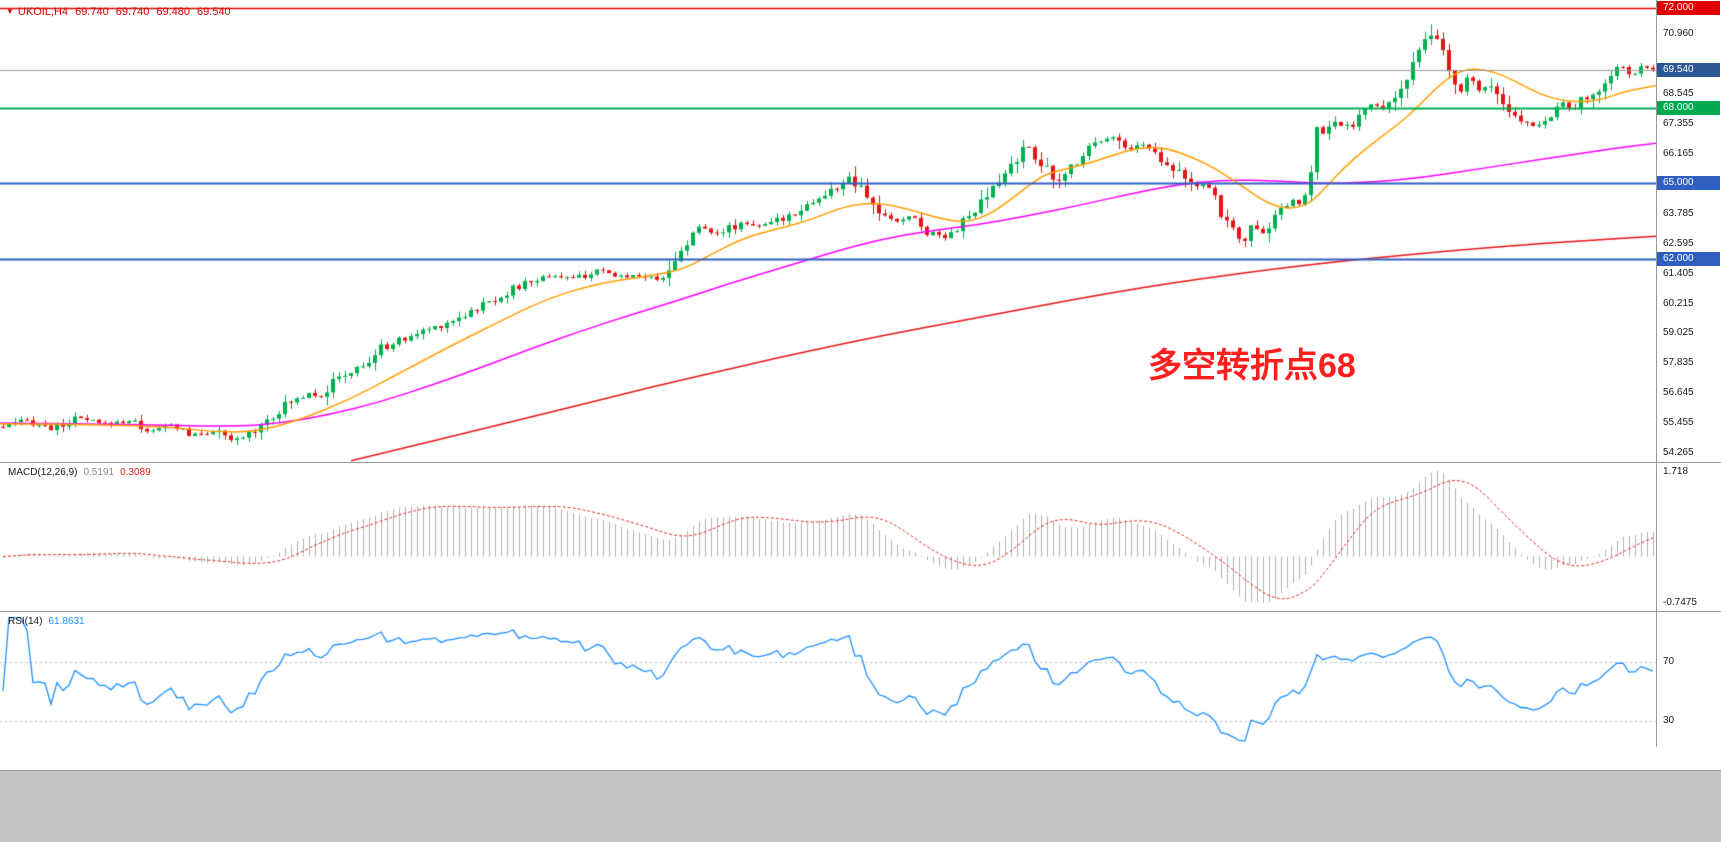 The image size is (1721, 842). I want to click on symbol-ohlc-header: ▼ UKOIL,H4 69.740 69.740 69.480 69.540, so click(122, 12).